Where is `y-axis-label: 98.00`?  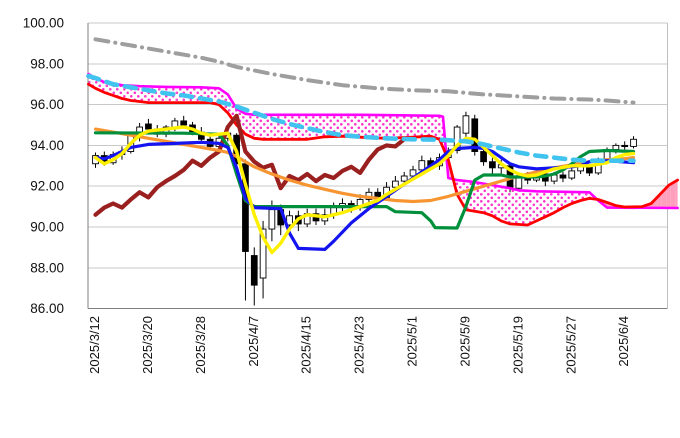
y-axis-label: 98.00 is located at coordinates (47, 63).